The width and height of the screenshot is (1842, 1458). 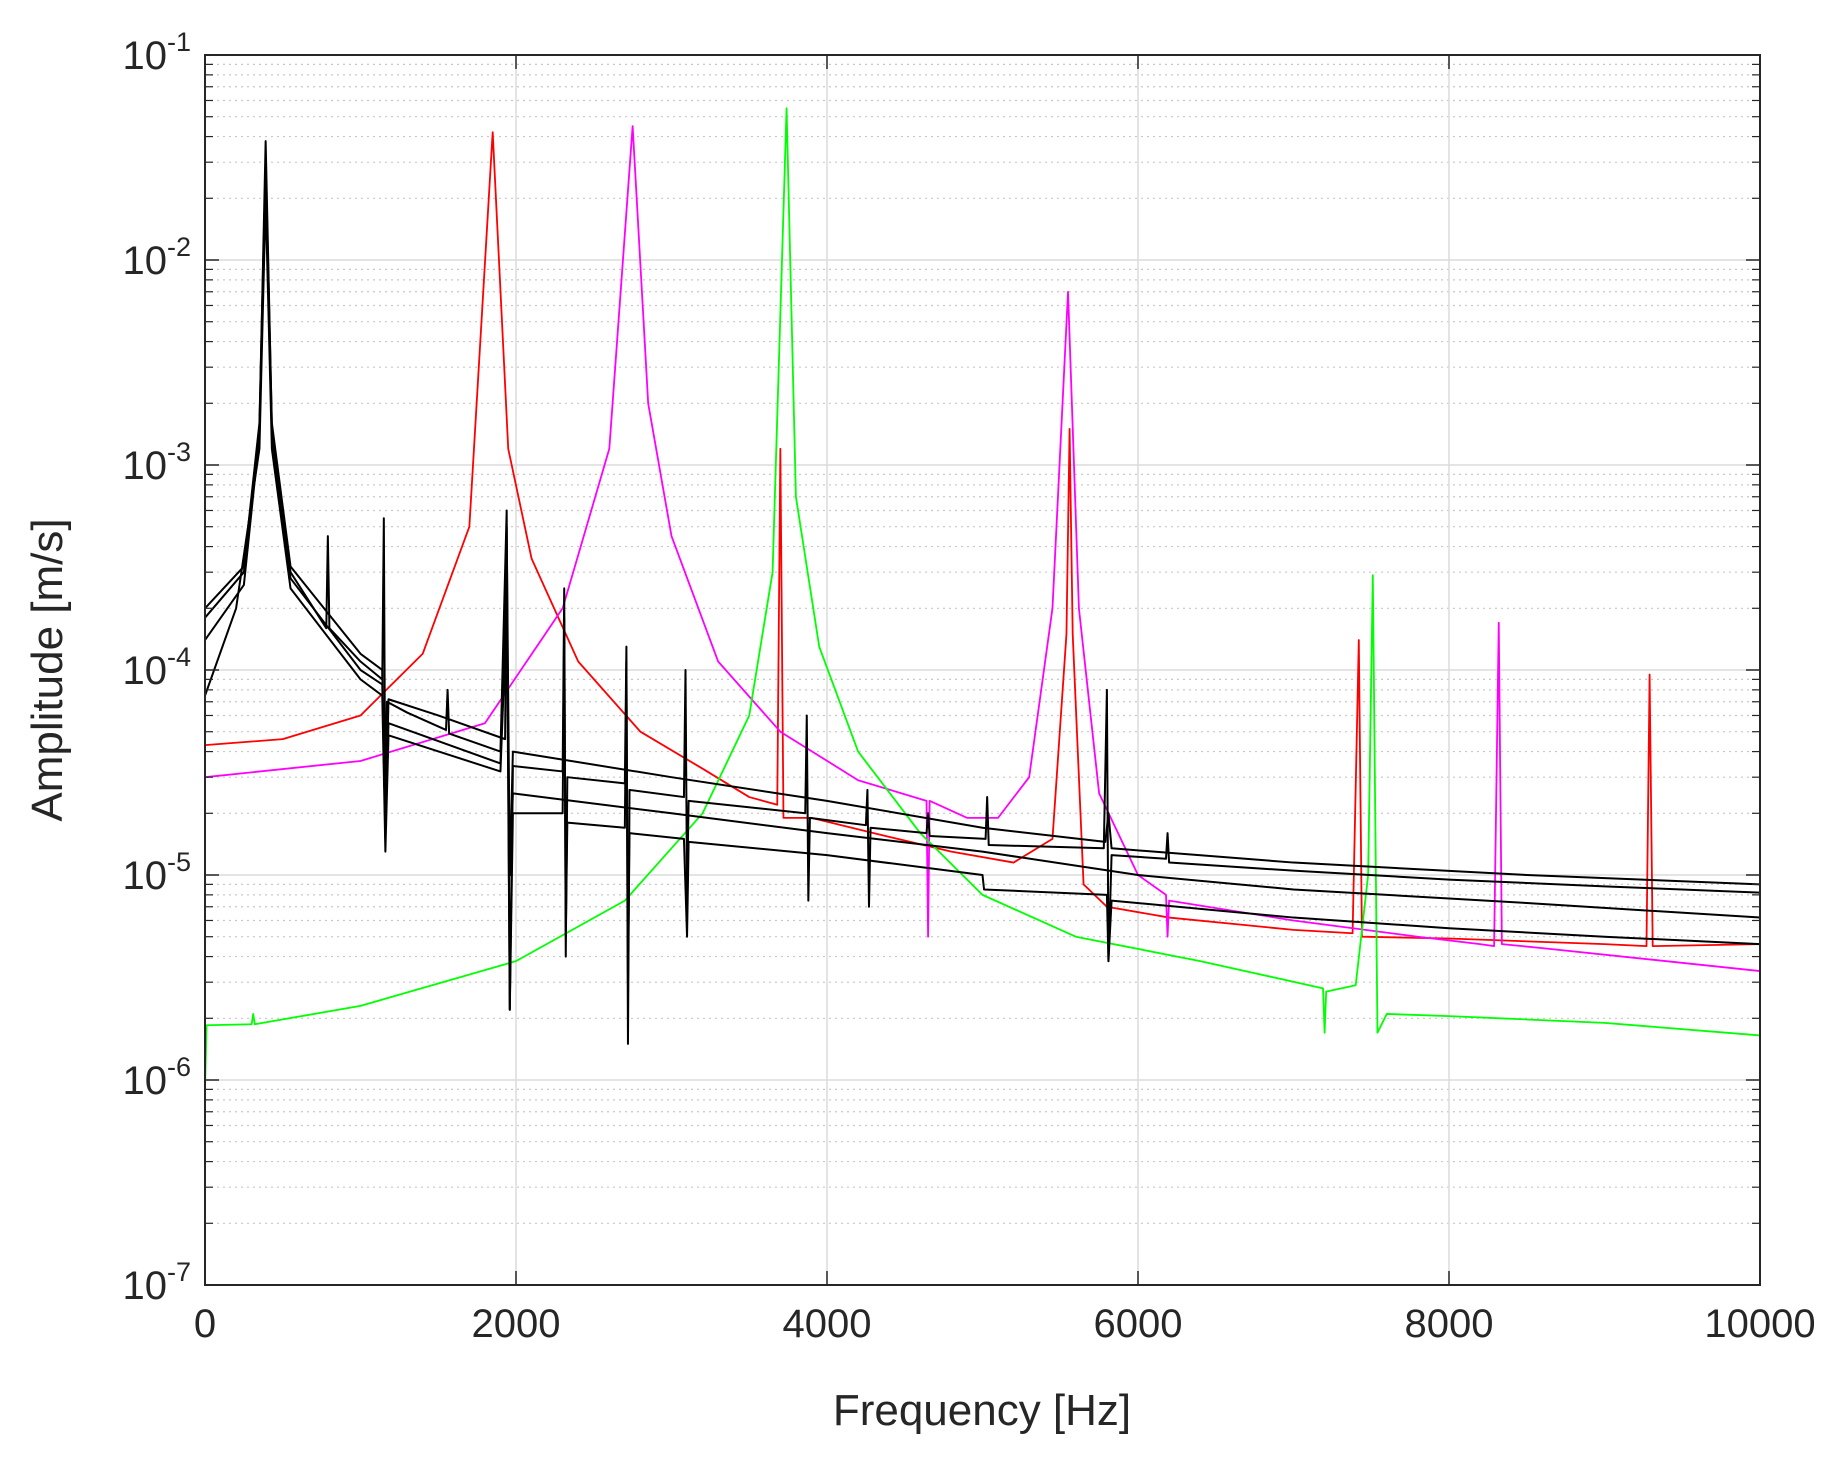 What do you see at coordinates (156, 52) in the screenshot?
I see `y-tick-label: 10⁻¹` at bounding box center [156, 52].